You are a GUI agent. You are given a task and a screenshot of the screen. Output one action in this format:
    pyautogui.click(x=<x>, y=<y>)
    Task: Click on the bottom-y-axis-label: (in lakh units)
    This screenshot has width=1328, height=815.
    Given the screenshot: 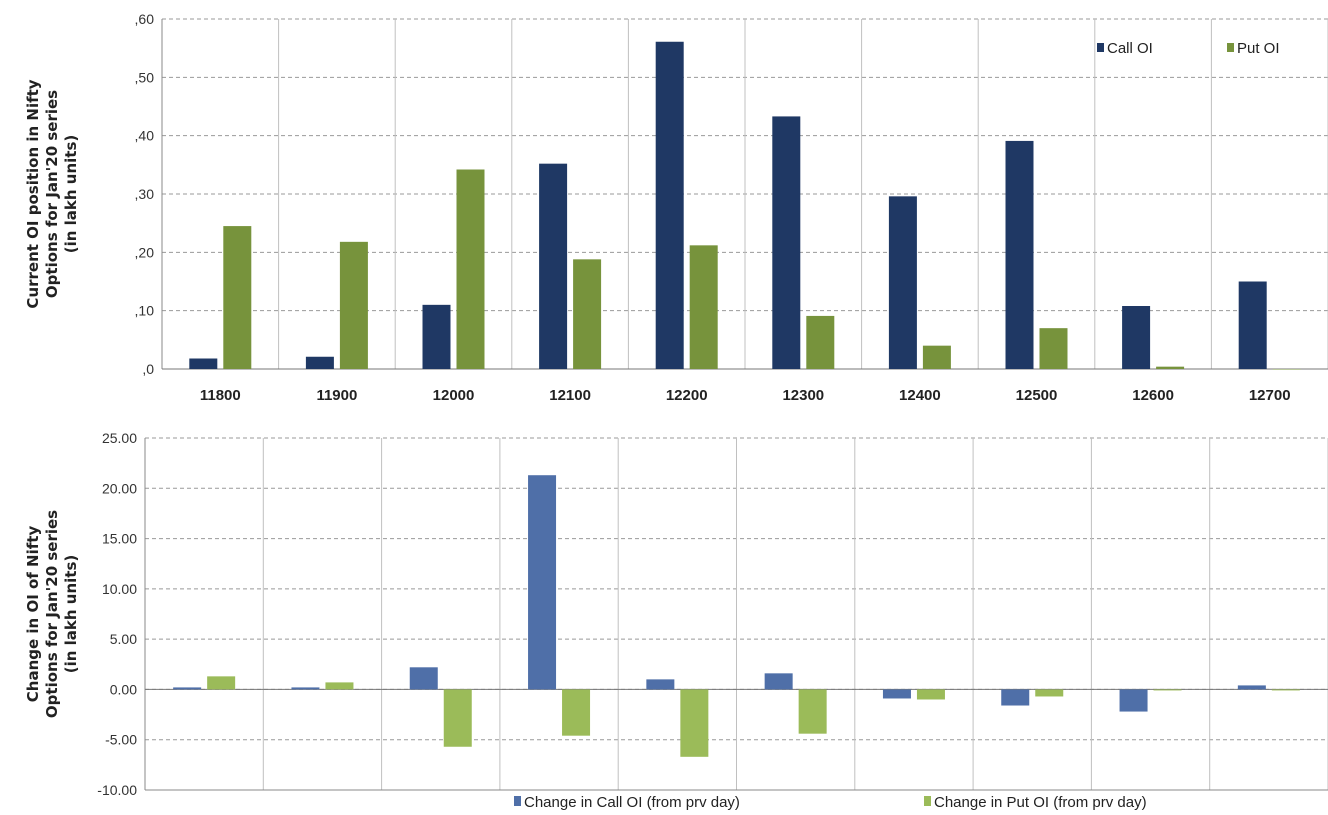 What is the action you would take?
    pyautogui.click(x=71, y=614)
    